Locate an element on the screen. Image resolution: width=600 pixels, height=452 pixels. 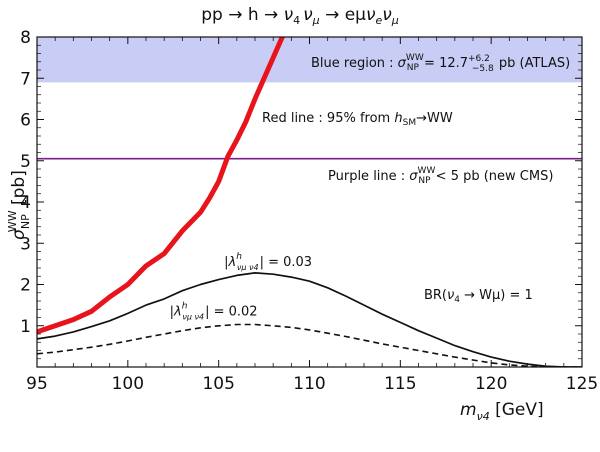
y-tick-label: 1 is located at coordinates (25, 327).